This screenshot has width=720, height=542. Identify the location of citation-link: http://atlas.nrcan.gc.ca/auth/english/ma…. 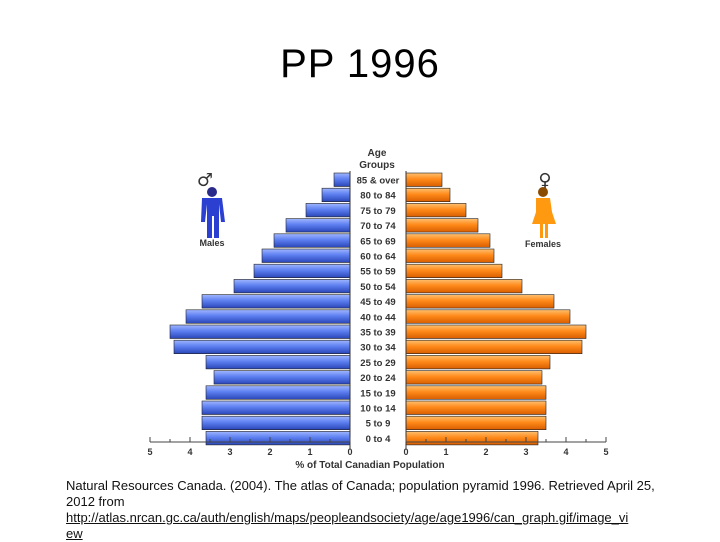
(347, 517).